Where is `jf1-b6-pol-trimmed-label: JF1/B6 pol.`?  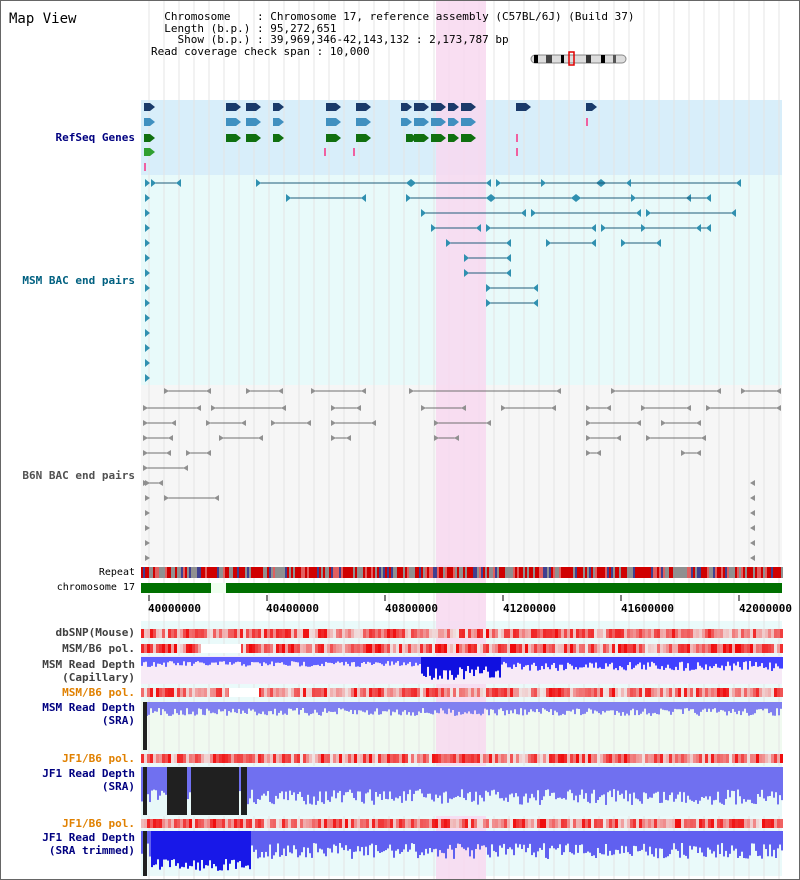 jf1-b6-pol-trimmed-label: JF1/B6 pol. is located at coordinates (98, 823).